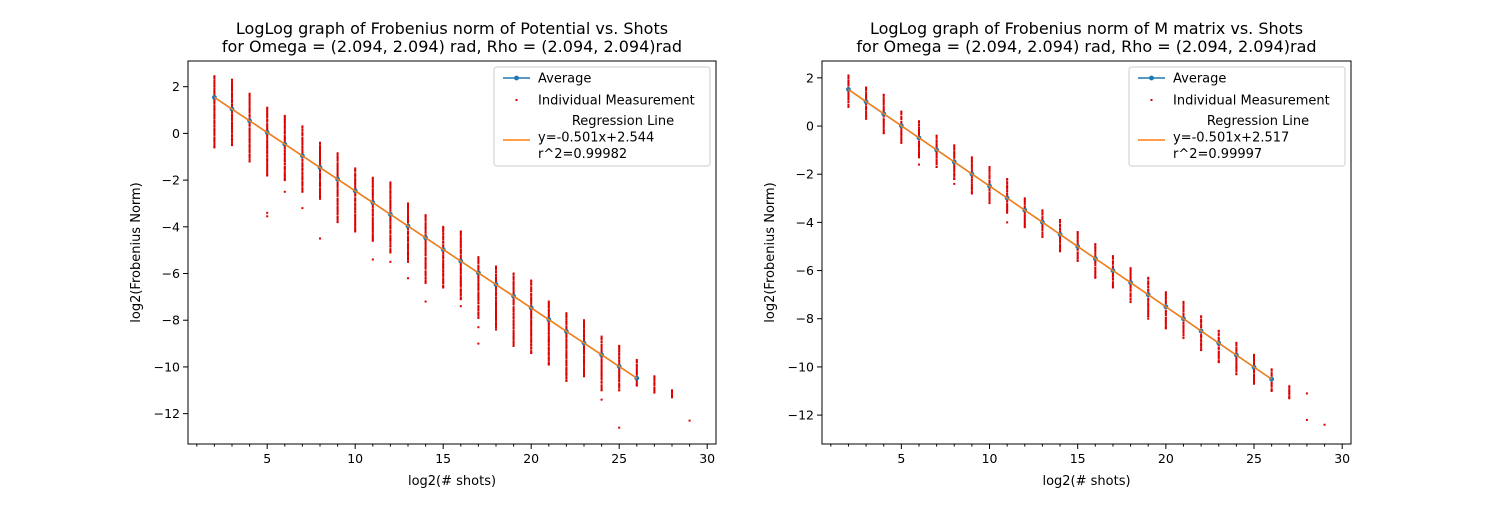 The width and height of the screenshot is (1500, 505). I want to click on y-tick-label: −10, so click(801, 366).